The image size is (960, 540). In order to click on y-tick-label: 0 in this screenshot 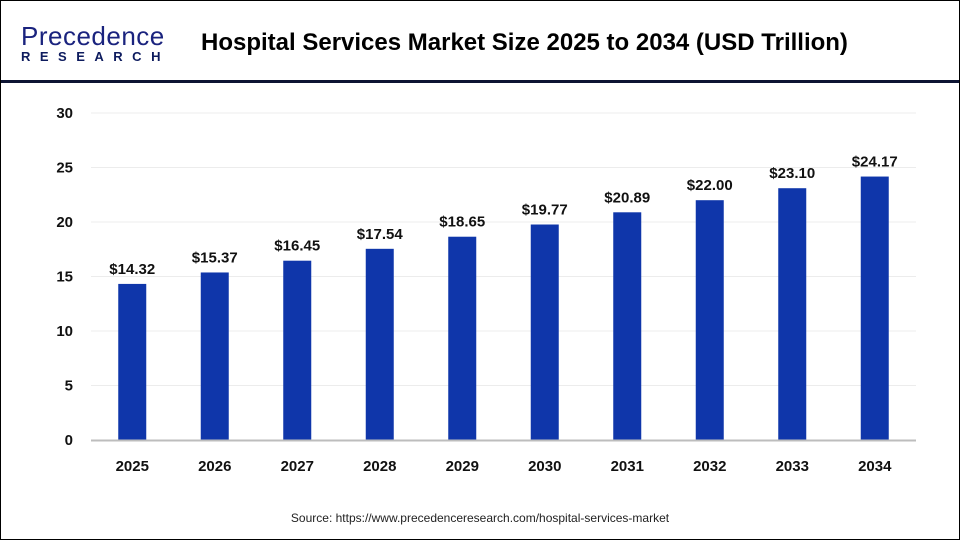, I will do `click(69, 440)`.